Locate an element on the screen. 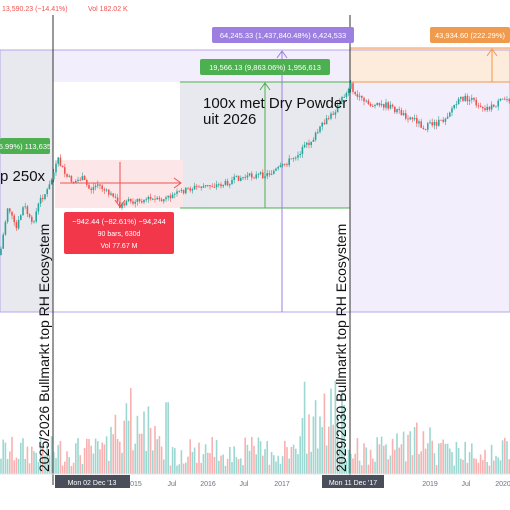 This screenshot has width=510, height=510. left-label: p 250x is located at coordinates (23, 176).